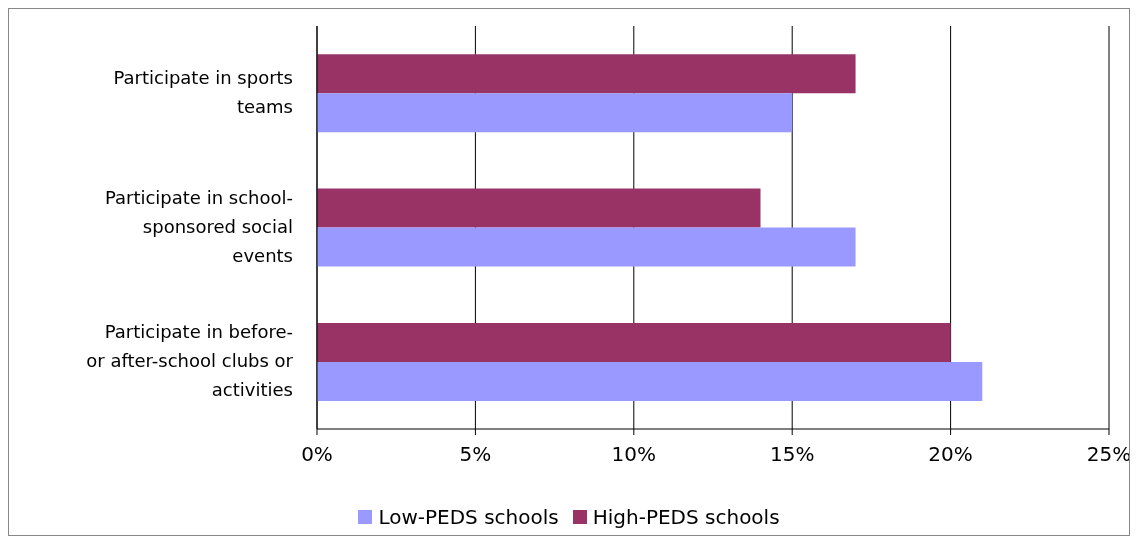  I want to click on y-tick-label: Participate in school-sponsored social events, so click(198, 226).